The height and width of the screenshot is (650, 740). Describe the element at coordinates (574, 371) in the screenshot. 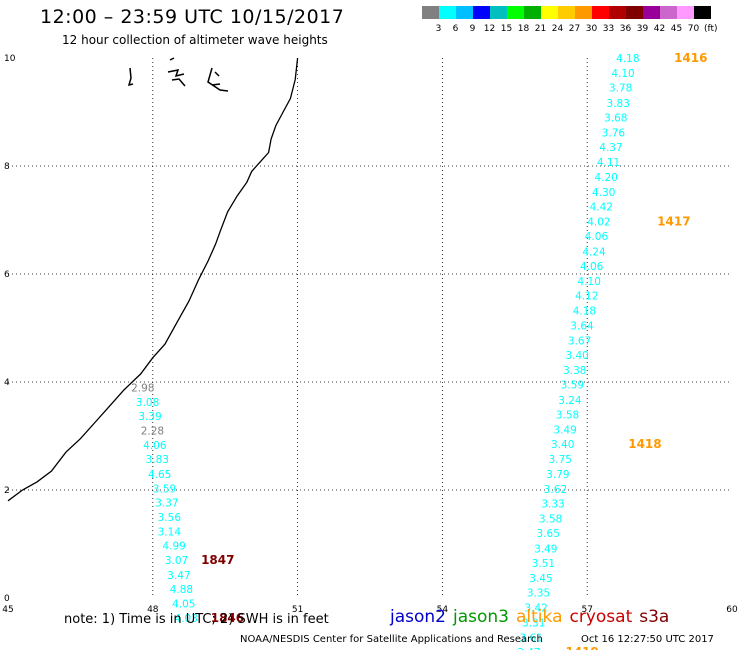

I see `wave-height-label: 3.38` at that location.